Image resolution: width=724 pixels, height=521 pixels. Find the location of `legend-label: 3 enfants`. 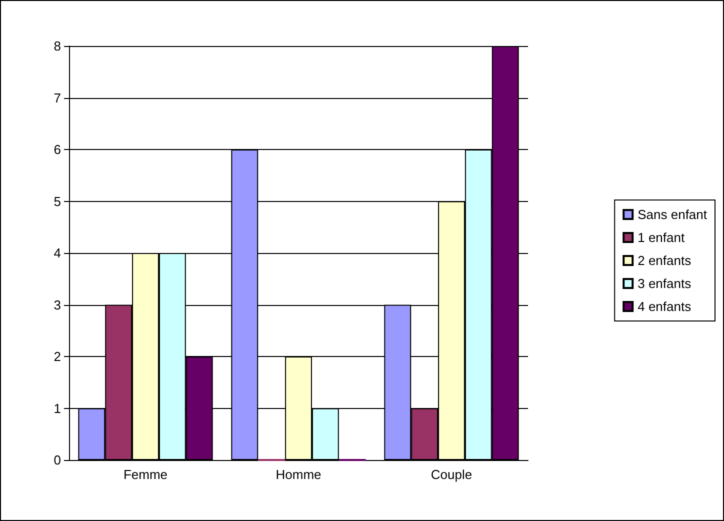

legend-label: 3 enfants is located at coordinates (665, 283).